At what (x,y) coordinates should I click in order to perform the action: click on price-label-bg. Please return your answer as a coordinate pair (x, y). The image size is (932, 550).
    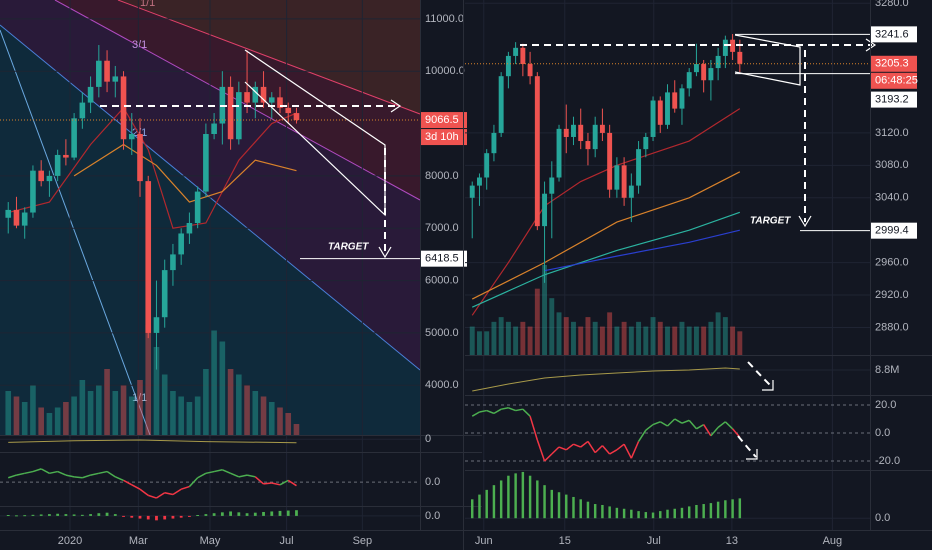
    Looking at the image, I should click on (894, 63).